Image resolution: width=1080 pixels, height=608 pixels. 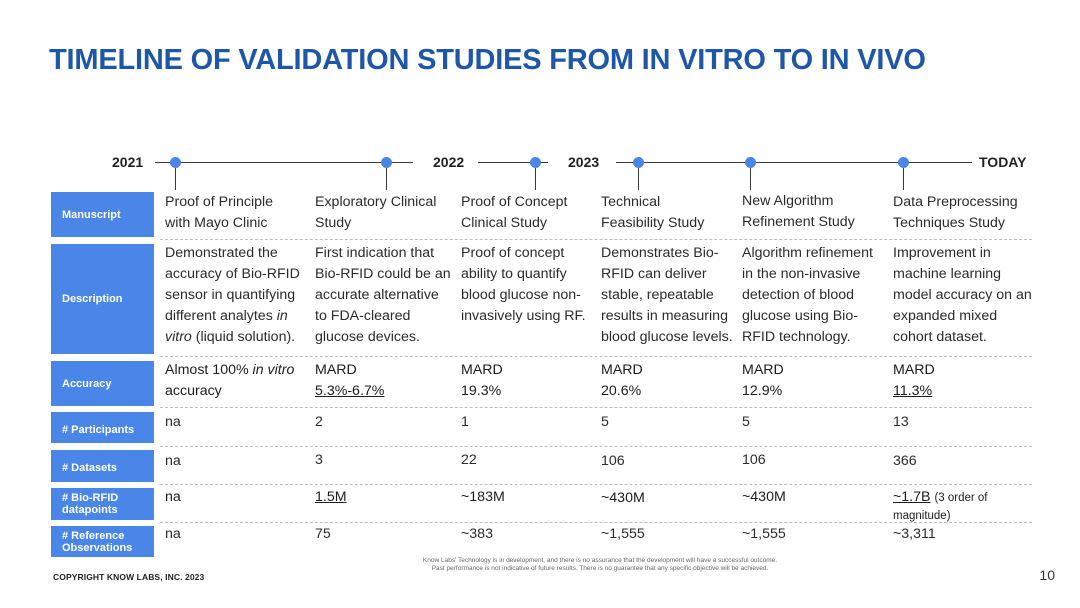 I want to click on row-header-reference: # Reference Observations, so click(x=102, y=541).